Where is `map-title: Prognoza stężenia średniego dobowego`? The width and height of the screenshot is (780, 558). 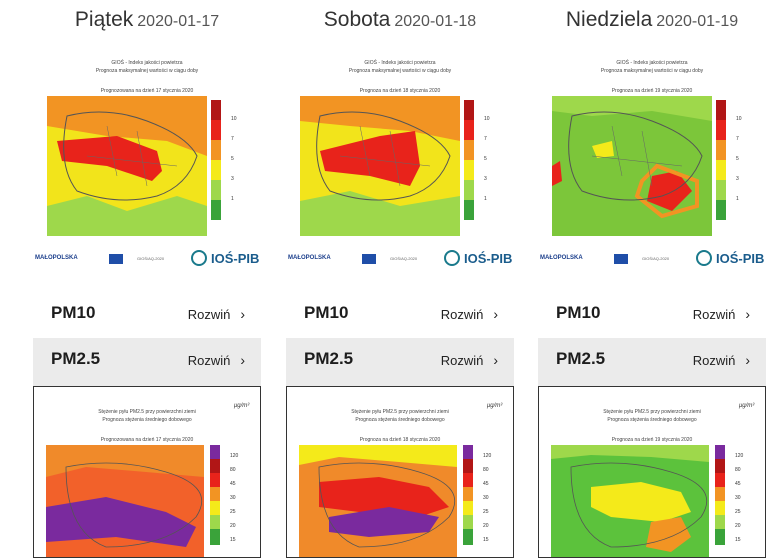 map-title: Prognoza stężenia średniego dobowego is located at coordinates (400, 420).